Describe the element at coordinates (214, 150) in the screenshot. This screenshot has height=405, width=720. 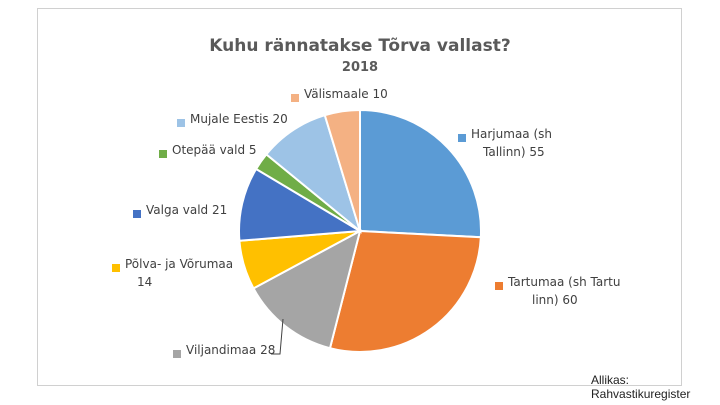
I see `slice-label-6-line-1: Otepää vald 5` at that location.